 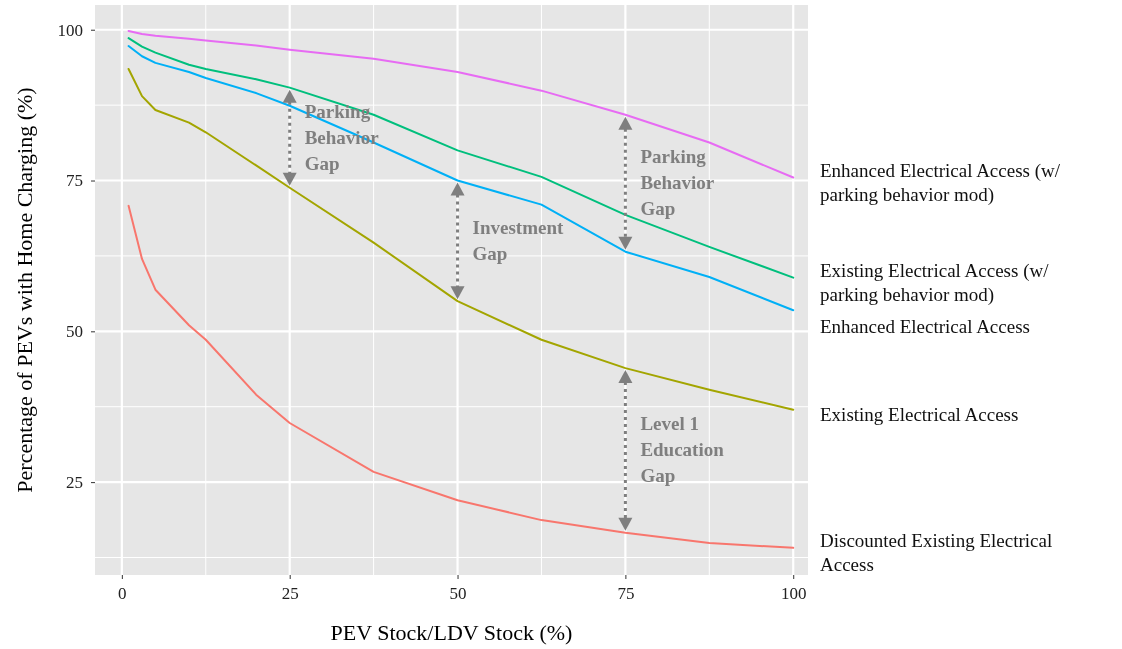 I want to click on series-label: Existing Electrical Access (w/ parking behavior mod), so click(x=935, y=282).